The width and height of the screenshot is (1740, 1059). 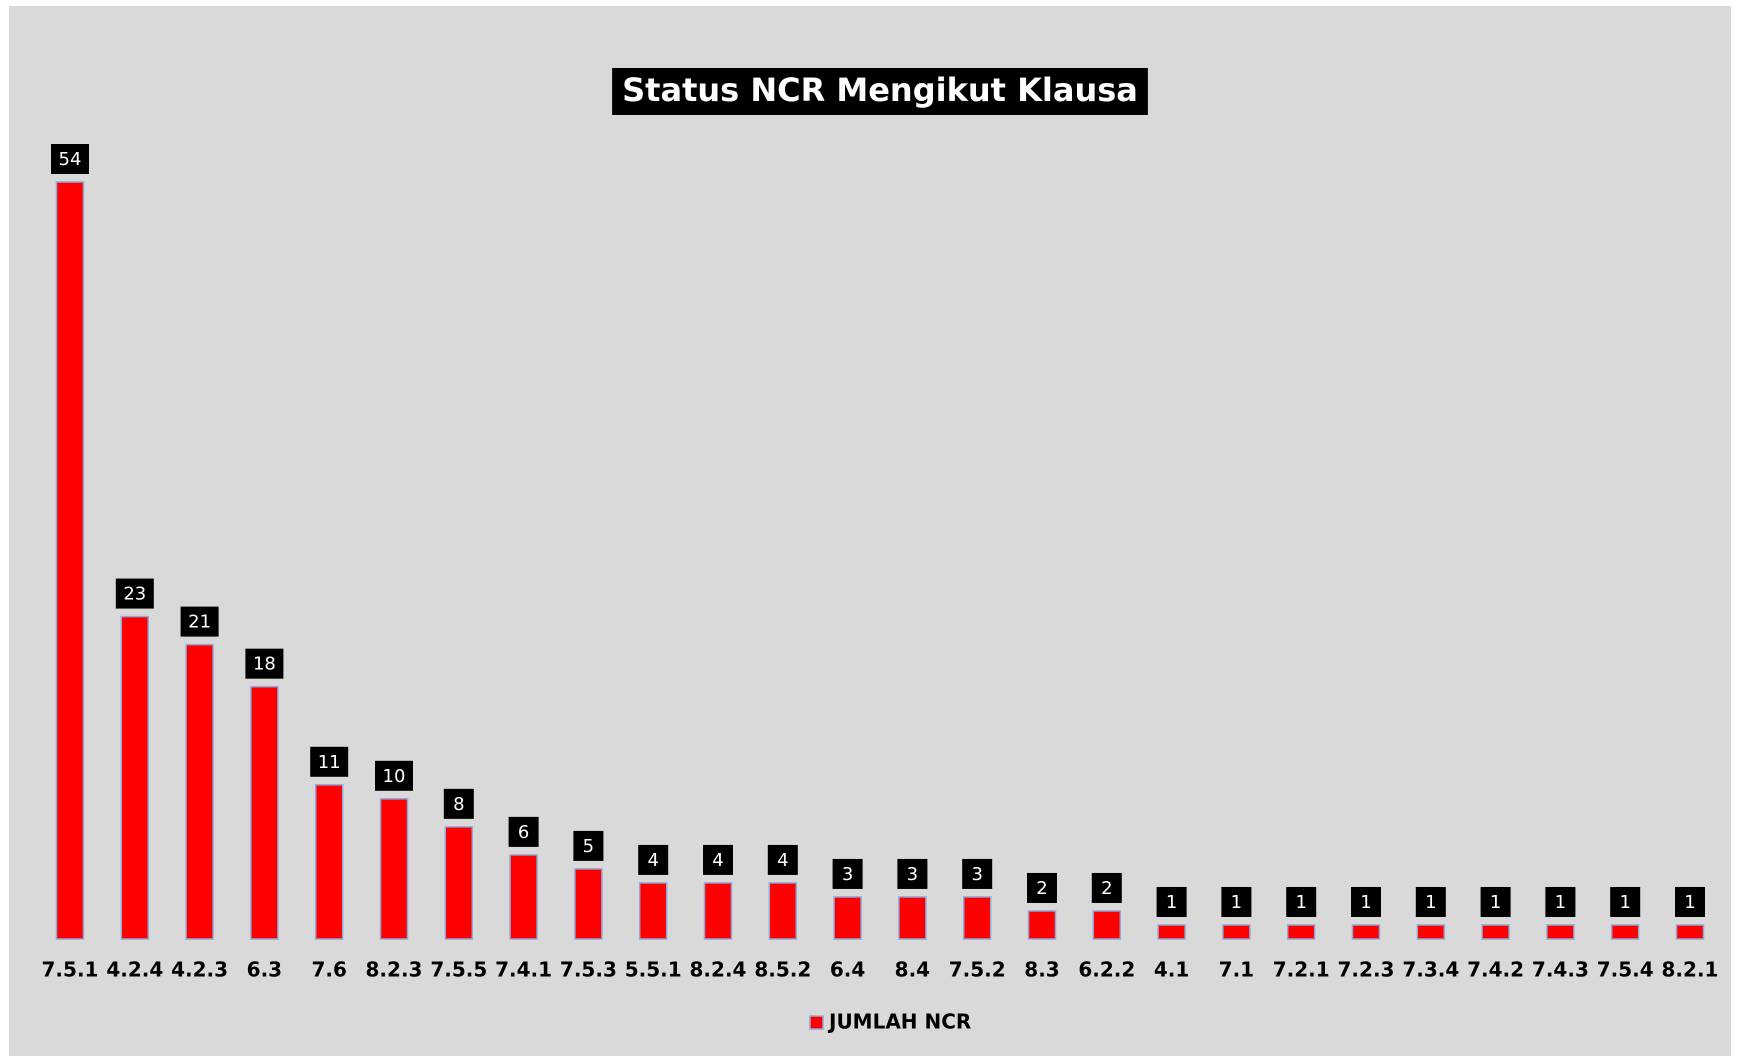 What do you see at coordinates (588, 970) in the screenshot?
I see `x-tick-label: 7.5.3` at bounding box center [588, 970].